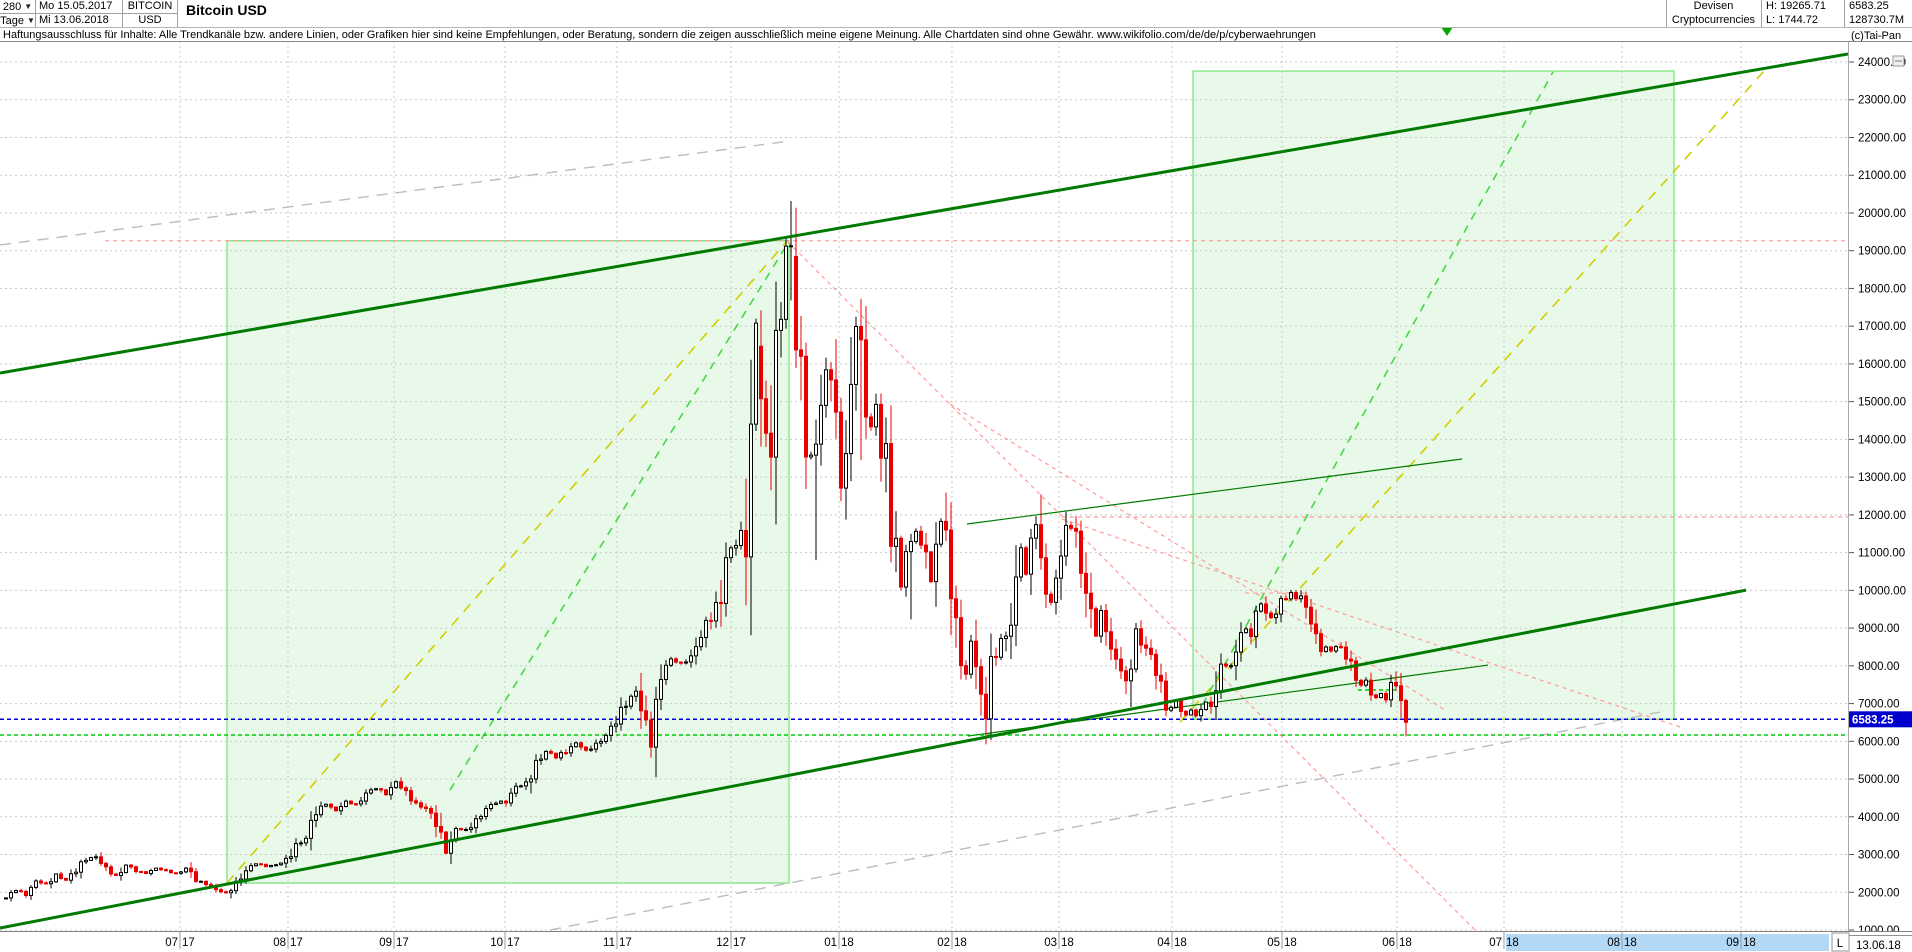 This screenshot has width=1912, height=952. I want to click on mint-fan-2017, so click(619, 516).